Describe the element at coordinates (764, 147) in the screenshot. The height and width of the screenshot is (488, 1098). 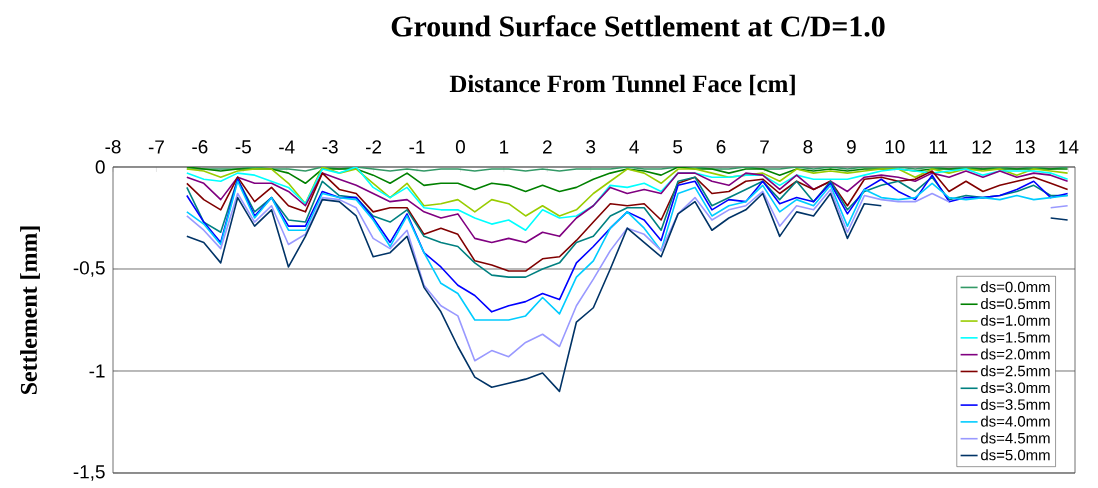
I see `x-tick-label: 7` at that location.